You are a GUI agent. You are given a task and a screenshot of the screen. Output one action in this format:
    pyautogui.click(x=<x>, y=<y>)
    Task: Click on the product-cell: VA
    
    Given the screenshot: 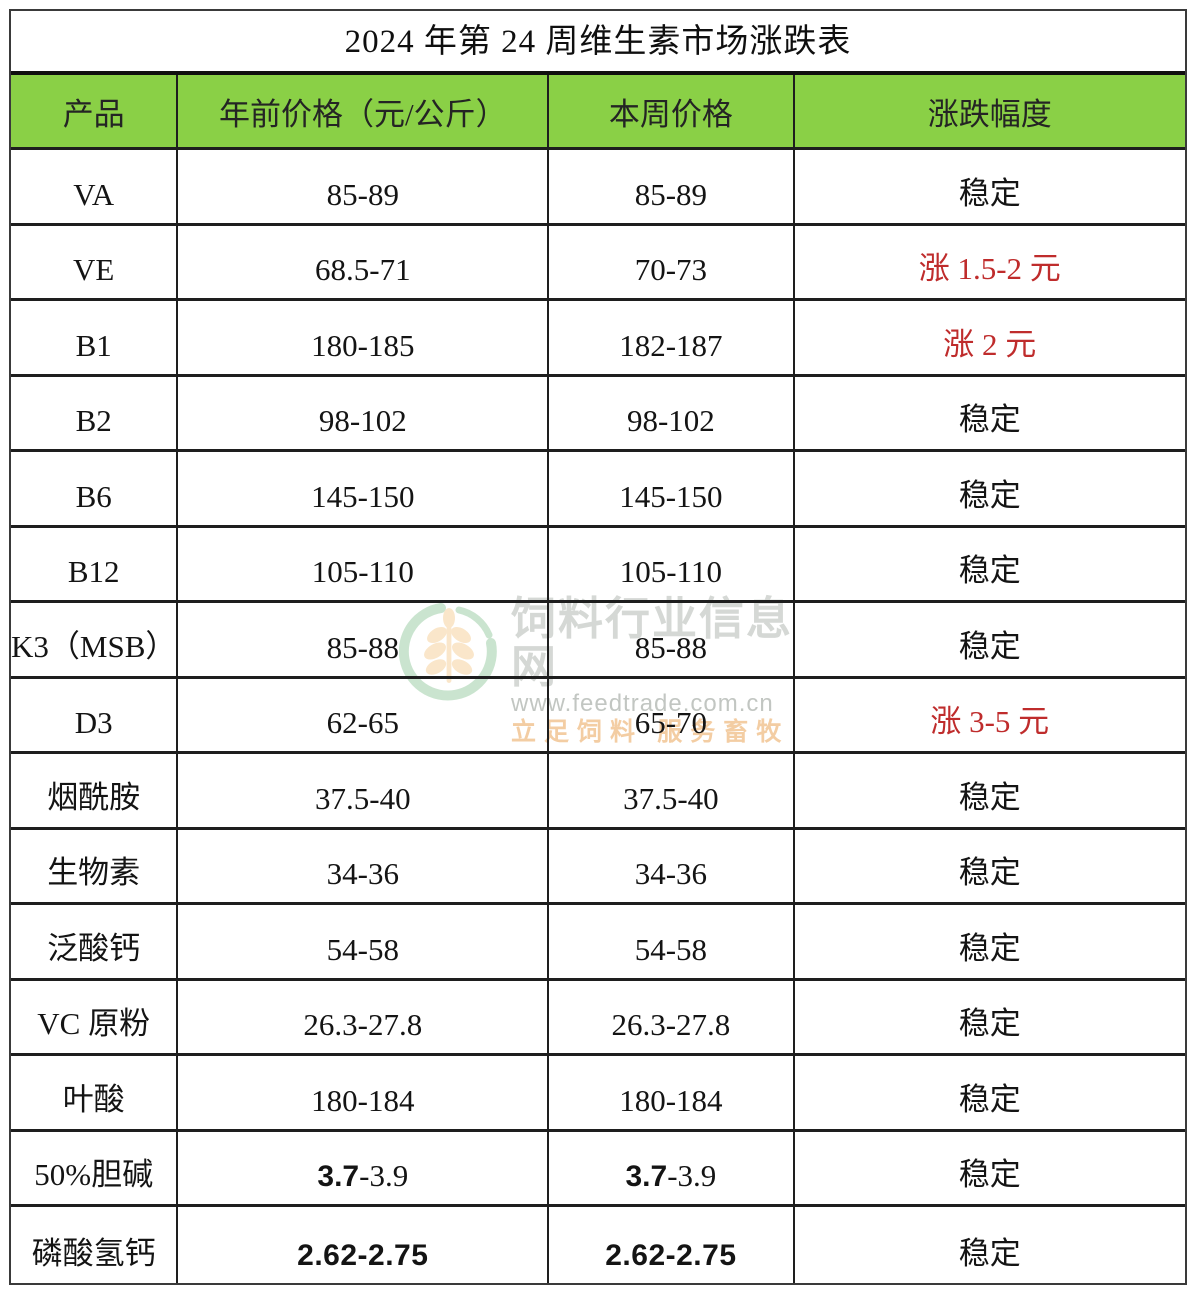 What is the action you would take?
    pyautogui.click(x=95, y=188)
    